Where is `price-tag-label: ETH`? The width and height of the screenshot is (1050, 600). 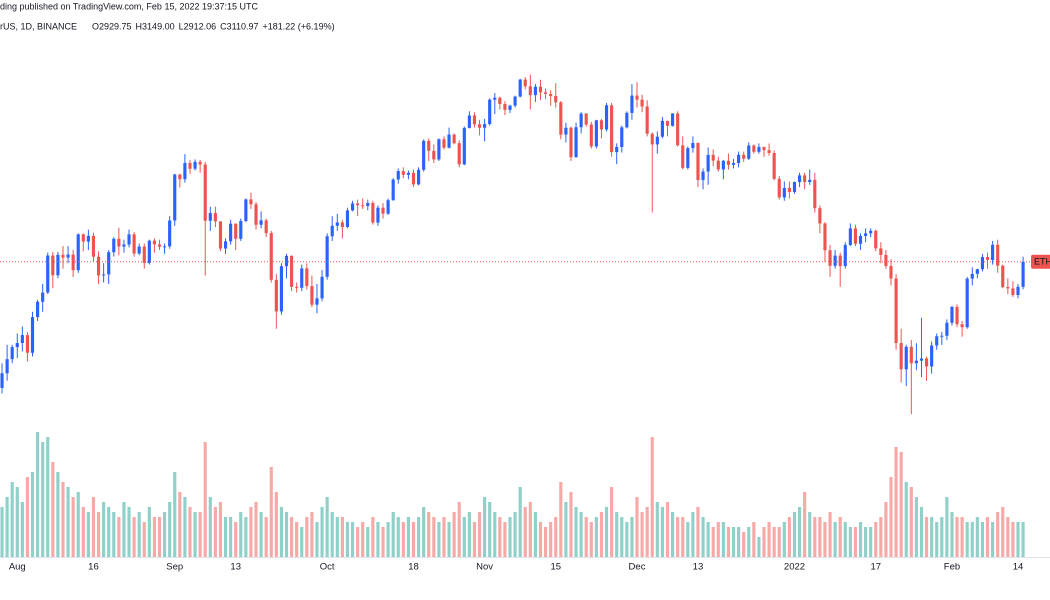 price-tag-label: ETH is located at coordinates (1042, 262).